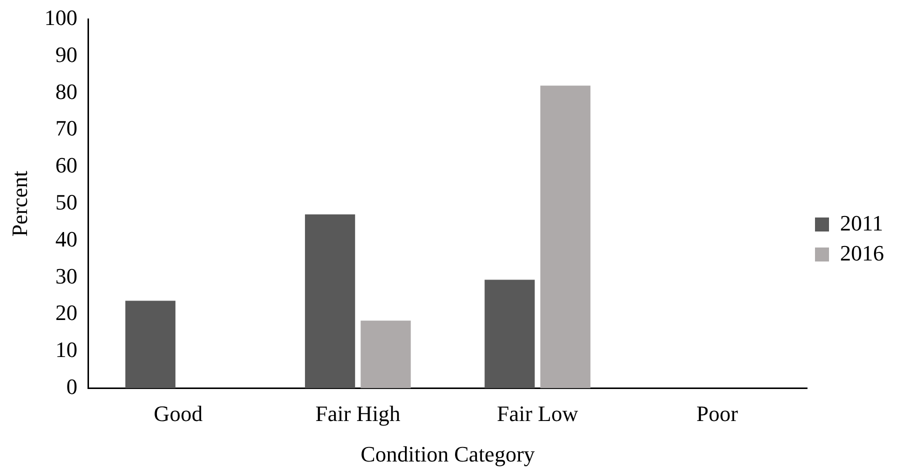  Describe the element at coordinates (66, 165) in the screenshot. I see `y-tick-label: 60` at that location.